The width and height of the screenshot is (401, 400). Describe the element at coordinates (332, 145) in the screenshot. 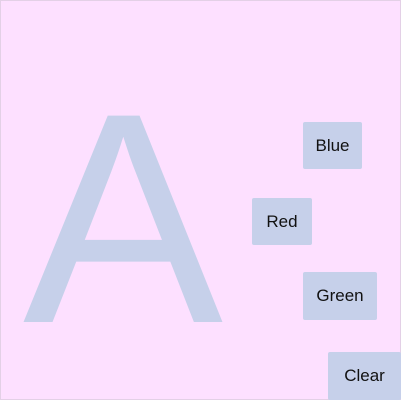

I see `blue-button: Blue` at that location.